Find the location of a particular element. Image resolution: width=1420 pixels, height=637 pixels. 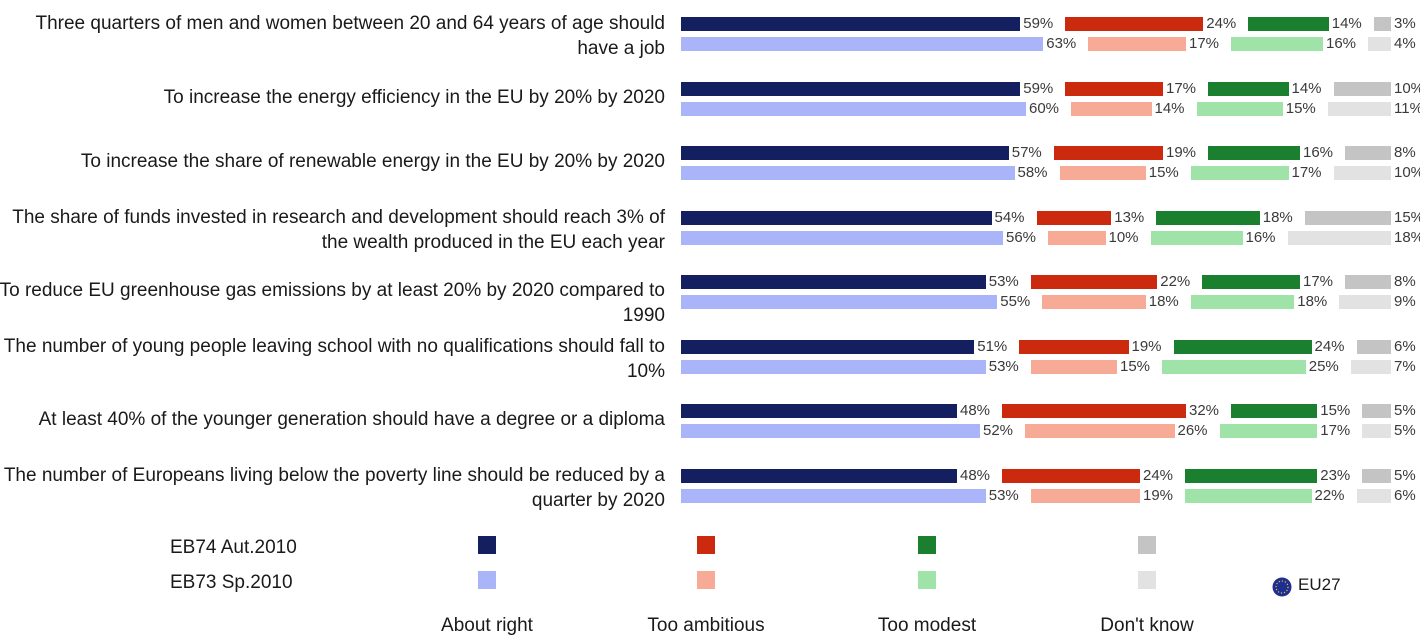

data-label: 52% is located at coordinates (998, 430).